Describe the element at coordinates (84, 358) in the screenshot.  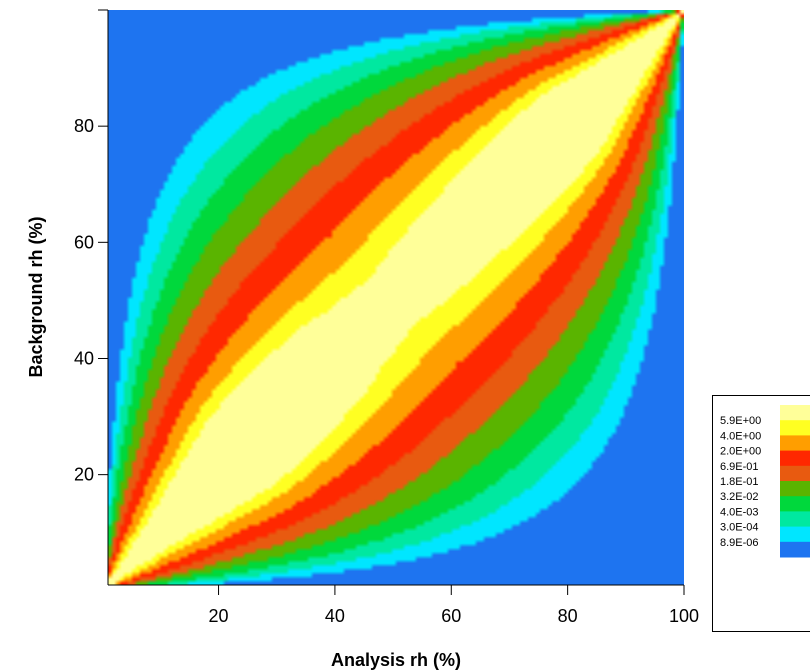
I see `y-tick-label: 40` at that location.